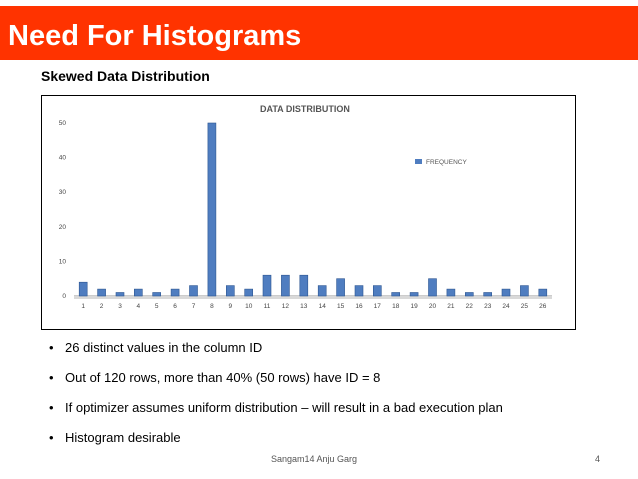  Describe the element at coordinates (433, 306) in the screenshot. I see `x-tick-label: 20` at that location.